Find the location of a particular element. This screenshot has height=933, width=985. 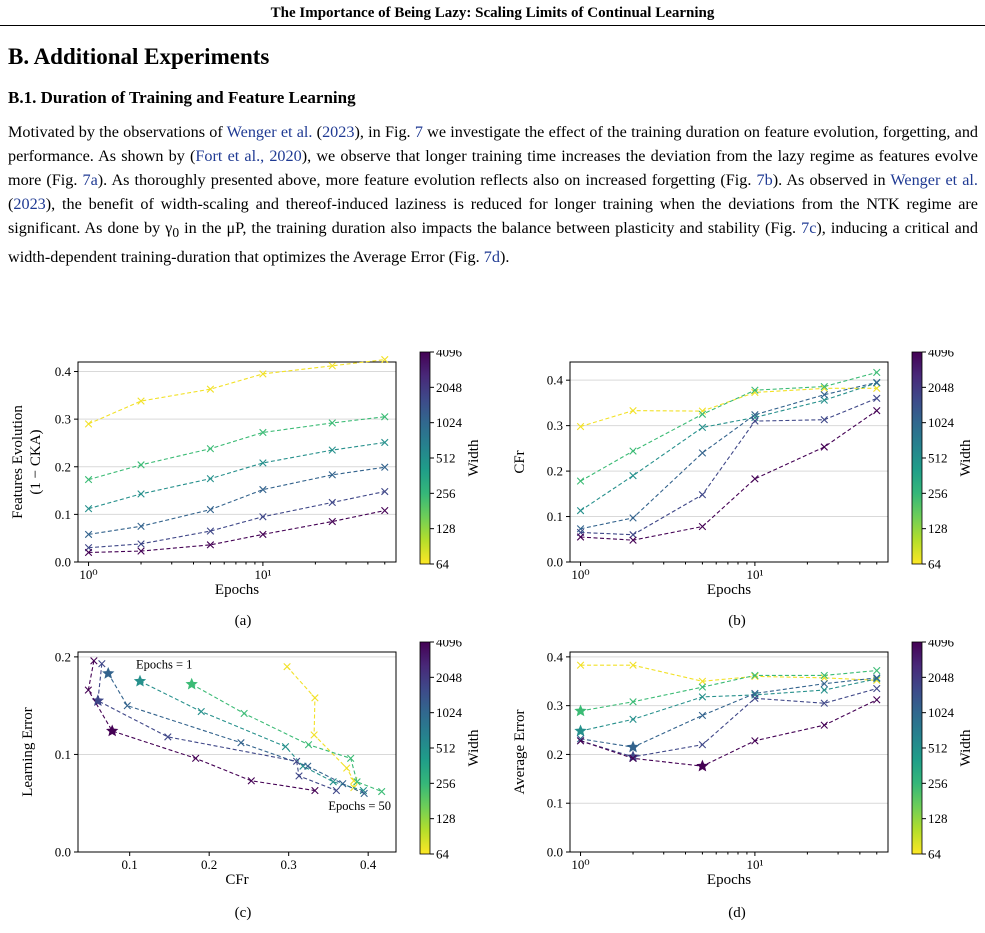

x-tick-label: 0.4 is located at coordinates (368, 864).